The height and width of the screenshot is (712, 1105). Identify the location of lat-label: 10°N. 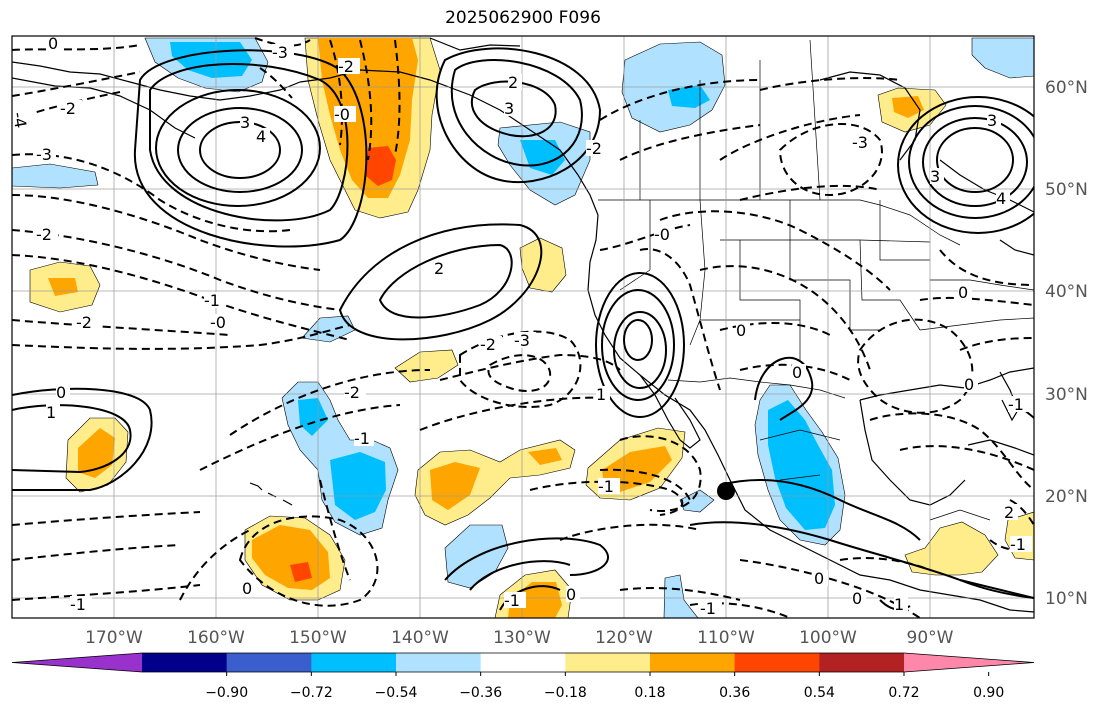
(1066, 599).